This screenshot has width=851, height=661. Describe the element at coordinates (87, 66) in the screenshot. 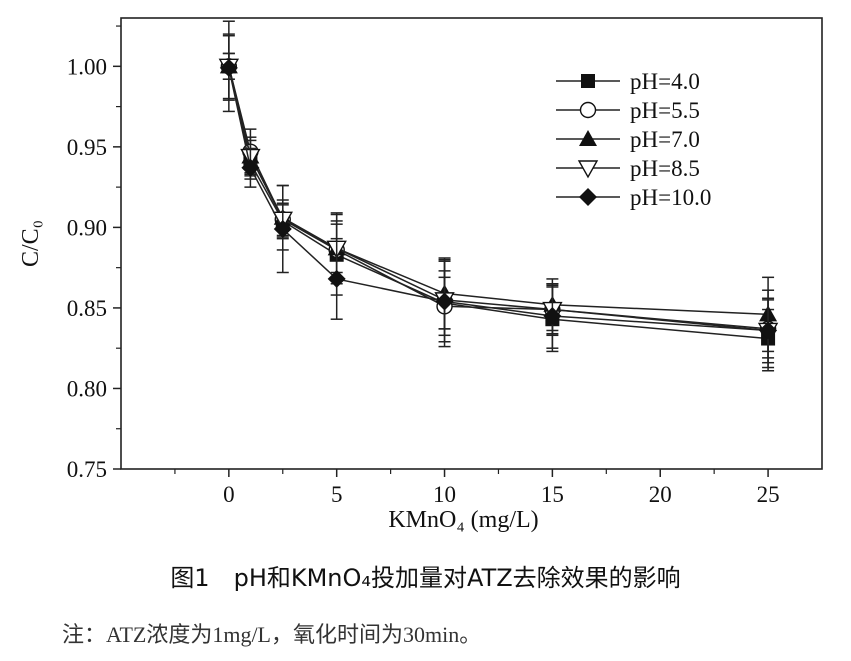

I see `y-tick-label: 1.00` at that location.